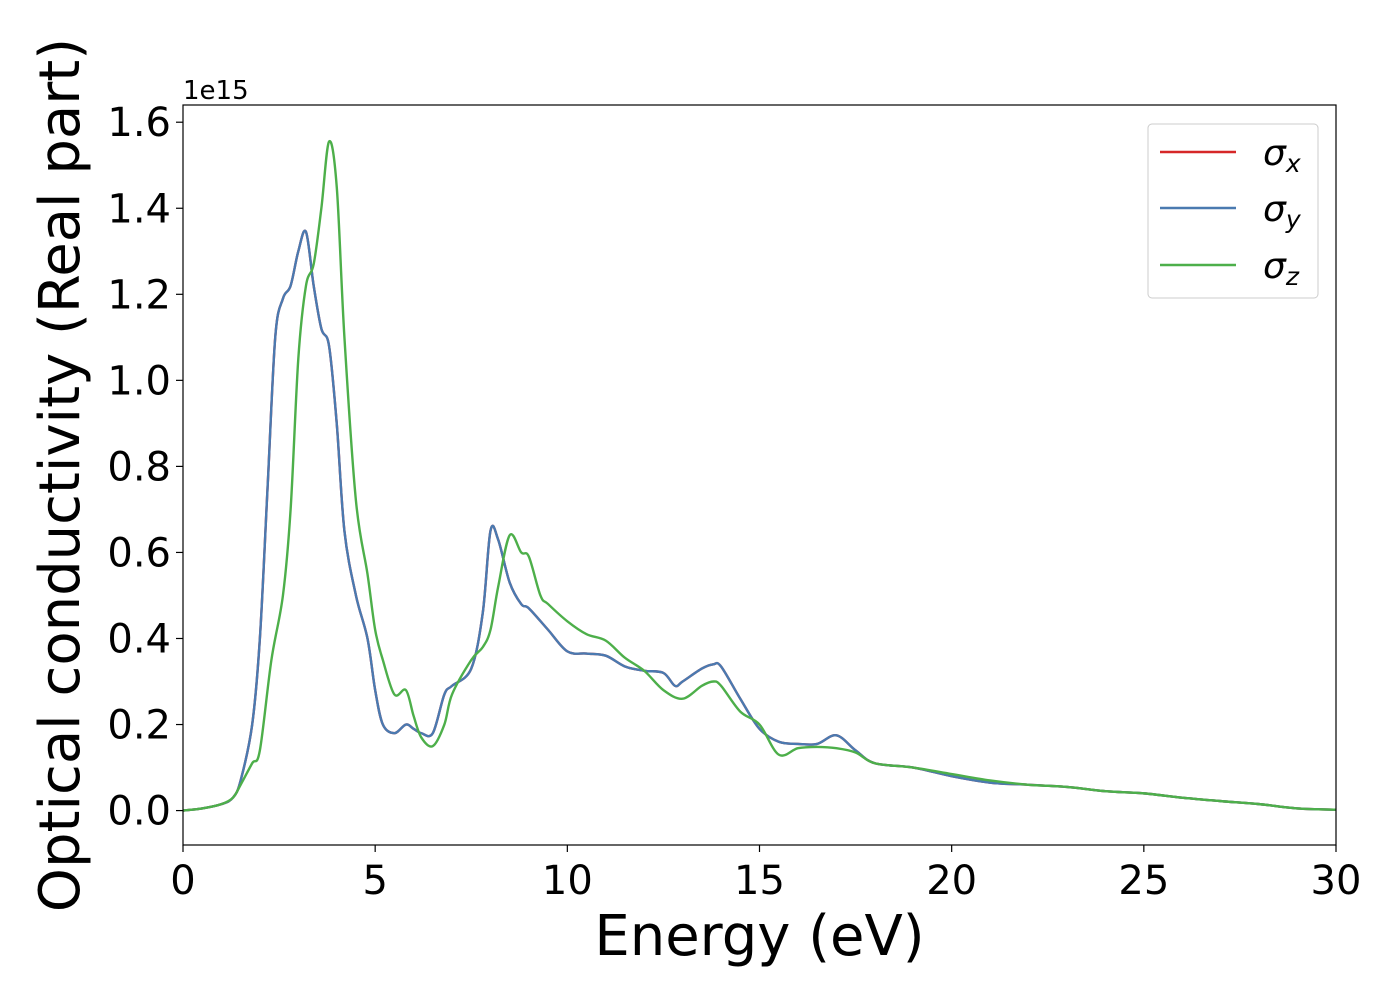 The image size is (1400, 1000). Describe the element at coordinates (1282, 211) in the screenshot. I see `legend-label-y: σy` at that location.